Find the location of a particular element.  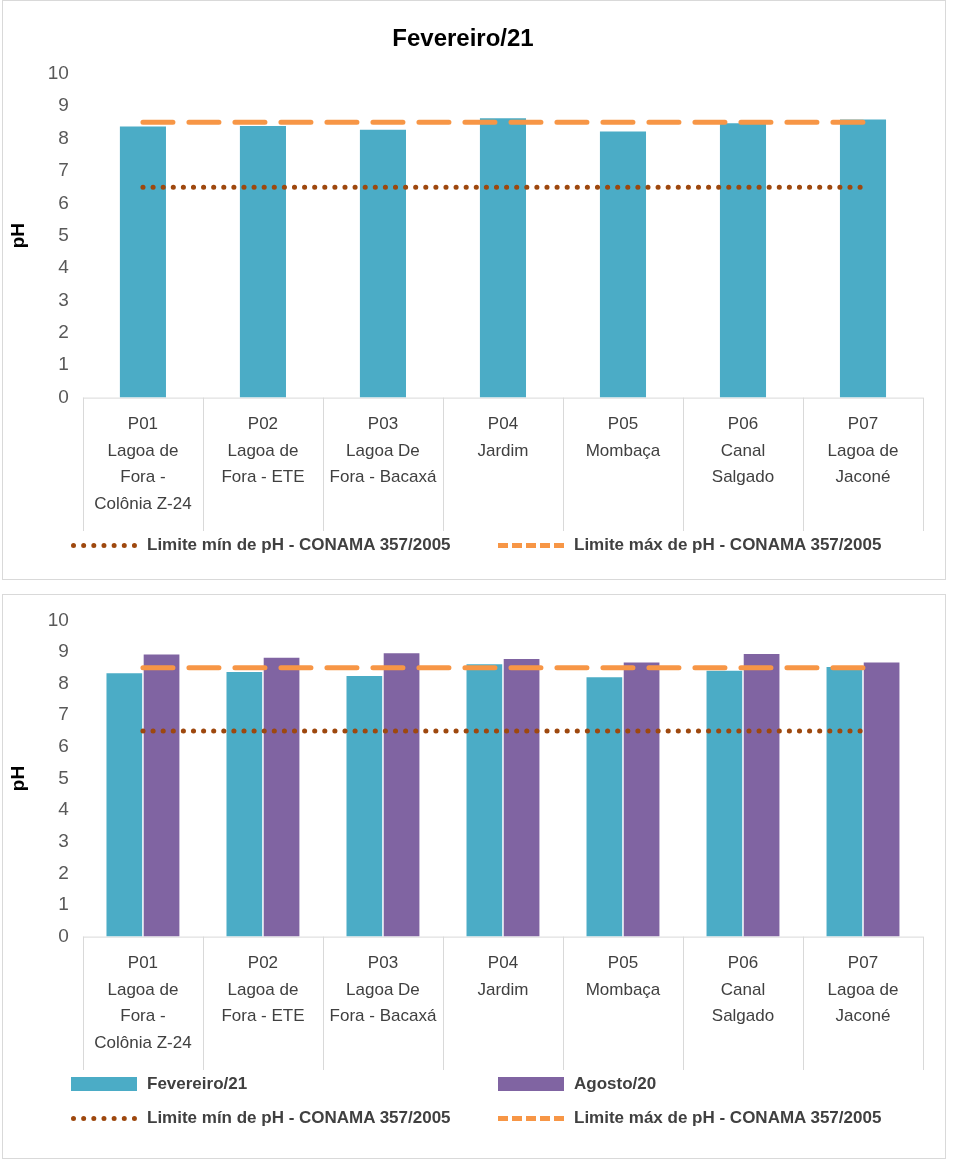

legend-label: Fevereiro/21 is located at coordinates (197, 1084).